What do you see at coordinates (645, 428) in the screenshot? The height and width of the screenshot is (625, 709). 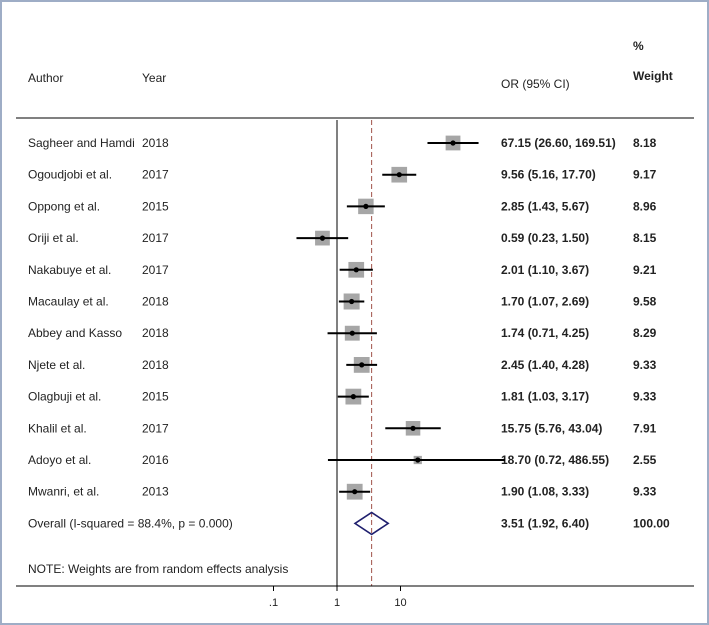 I see `study-weight-label: 7.91` at bounding box center [645, 428].